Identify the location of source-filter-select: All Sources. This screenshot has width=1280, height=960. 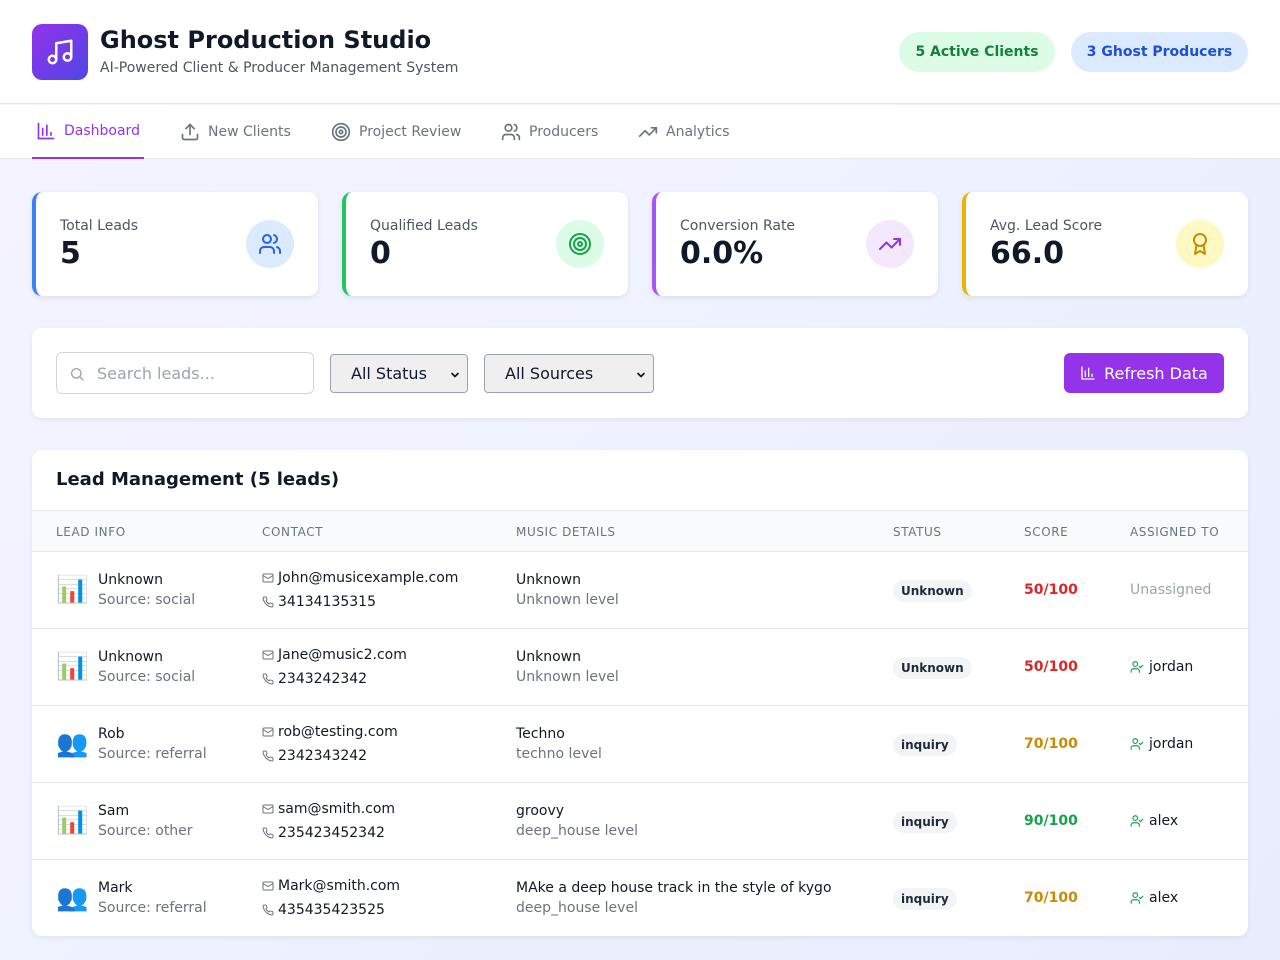
(569, 373).